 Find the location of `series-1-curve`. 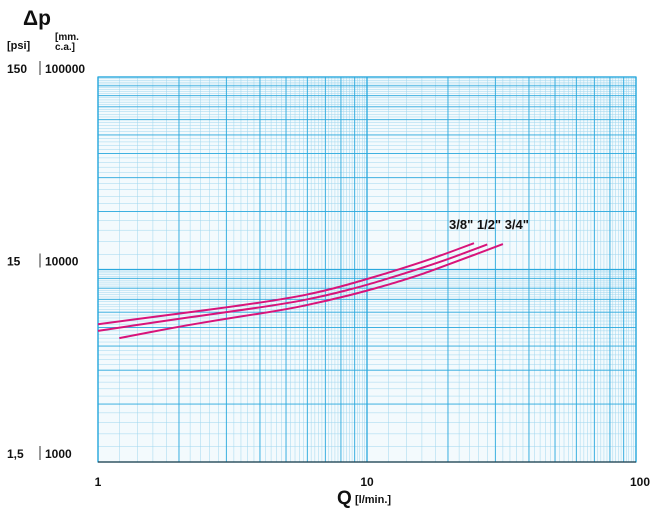

series-1-curve is located at coordinates (286, 284).